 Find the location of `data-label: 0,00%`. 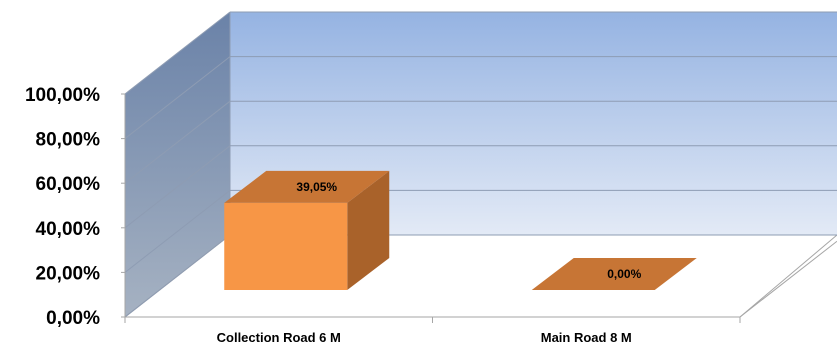

data-label: 0,00% is located at coordinates (624, 274).